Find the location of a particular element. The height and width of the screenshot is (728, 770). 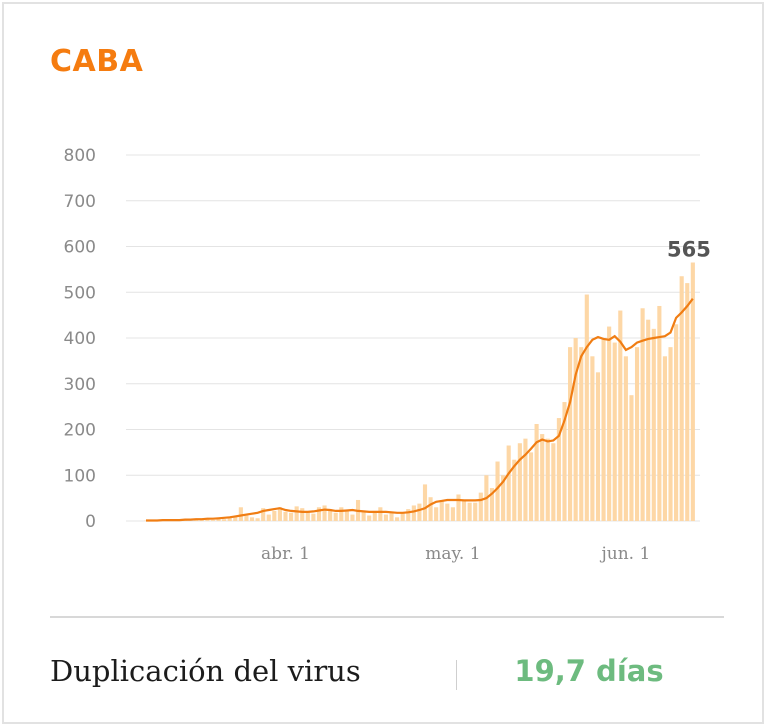

y-tick-label: 500 is located at coordinates (80, 293).